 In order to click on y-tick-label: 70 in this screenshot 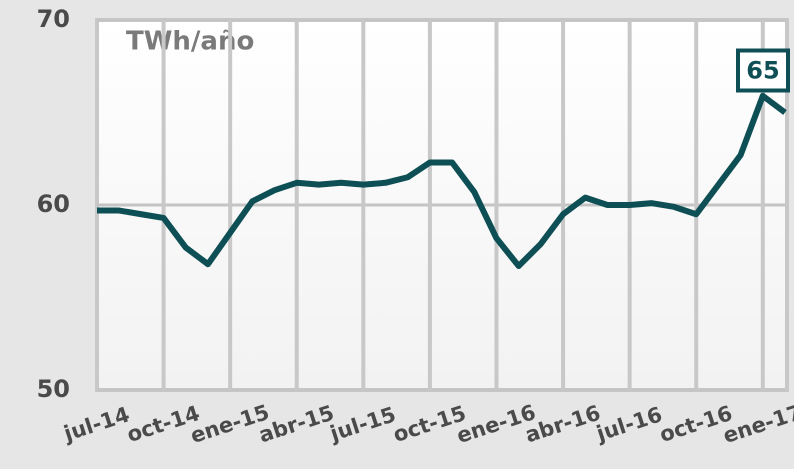, I will do `click(53, 19)`.